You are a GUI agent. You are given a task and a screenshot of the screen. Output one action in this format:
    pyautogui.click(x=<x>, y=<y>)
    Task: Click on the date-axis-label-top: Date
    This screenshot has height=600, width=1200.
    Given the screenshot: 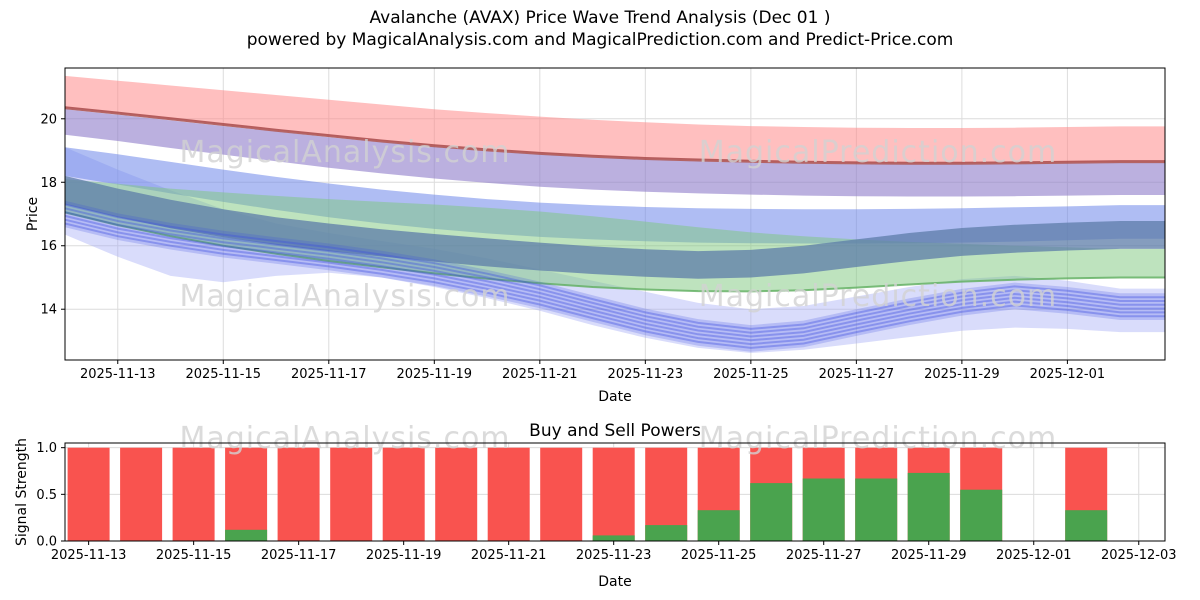 What is the action you would take?
    pyautogui.click(x=615, y=397)
    